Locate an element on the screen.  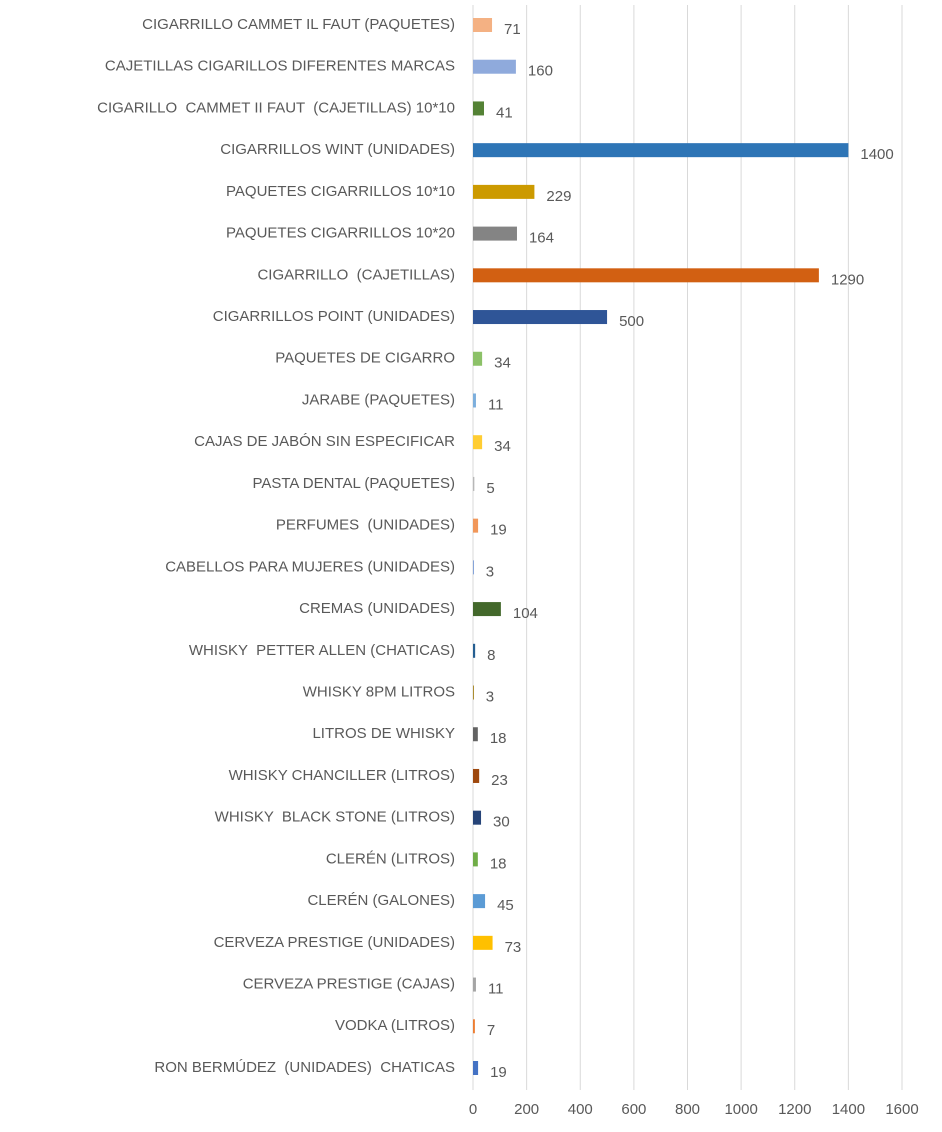
data-label: 104 is located at coordinates (525, 613).